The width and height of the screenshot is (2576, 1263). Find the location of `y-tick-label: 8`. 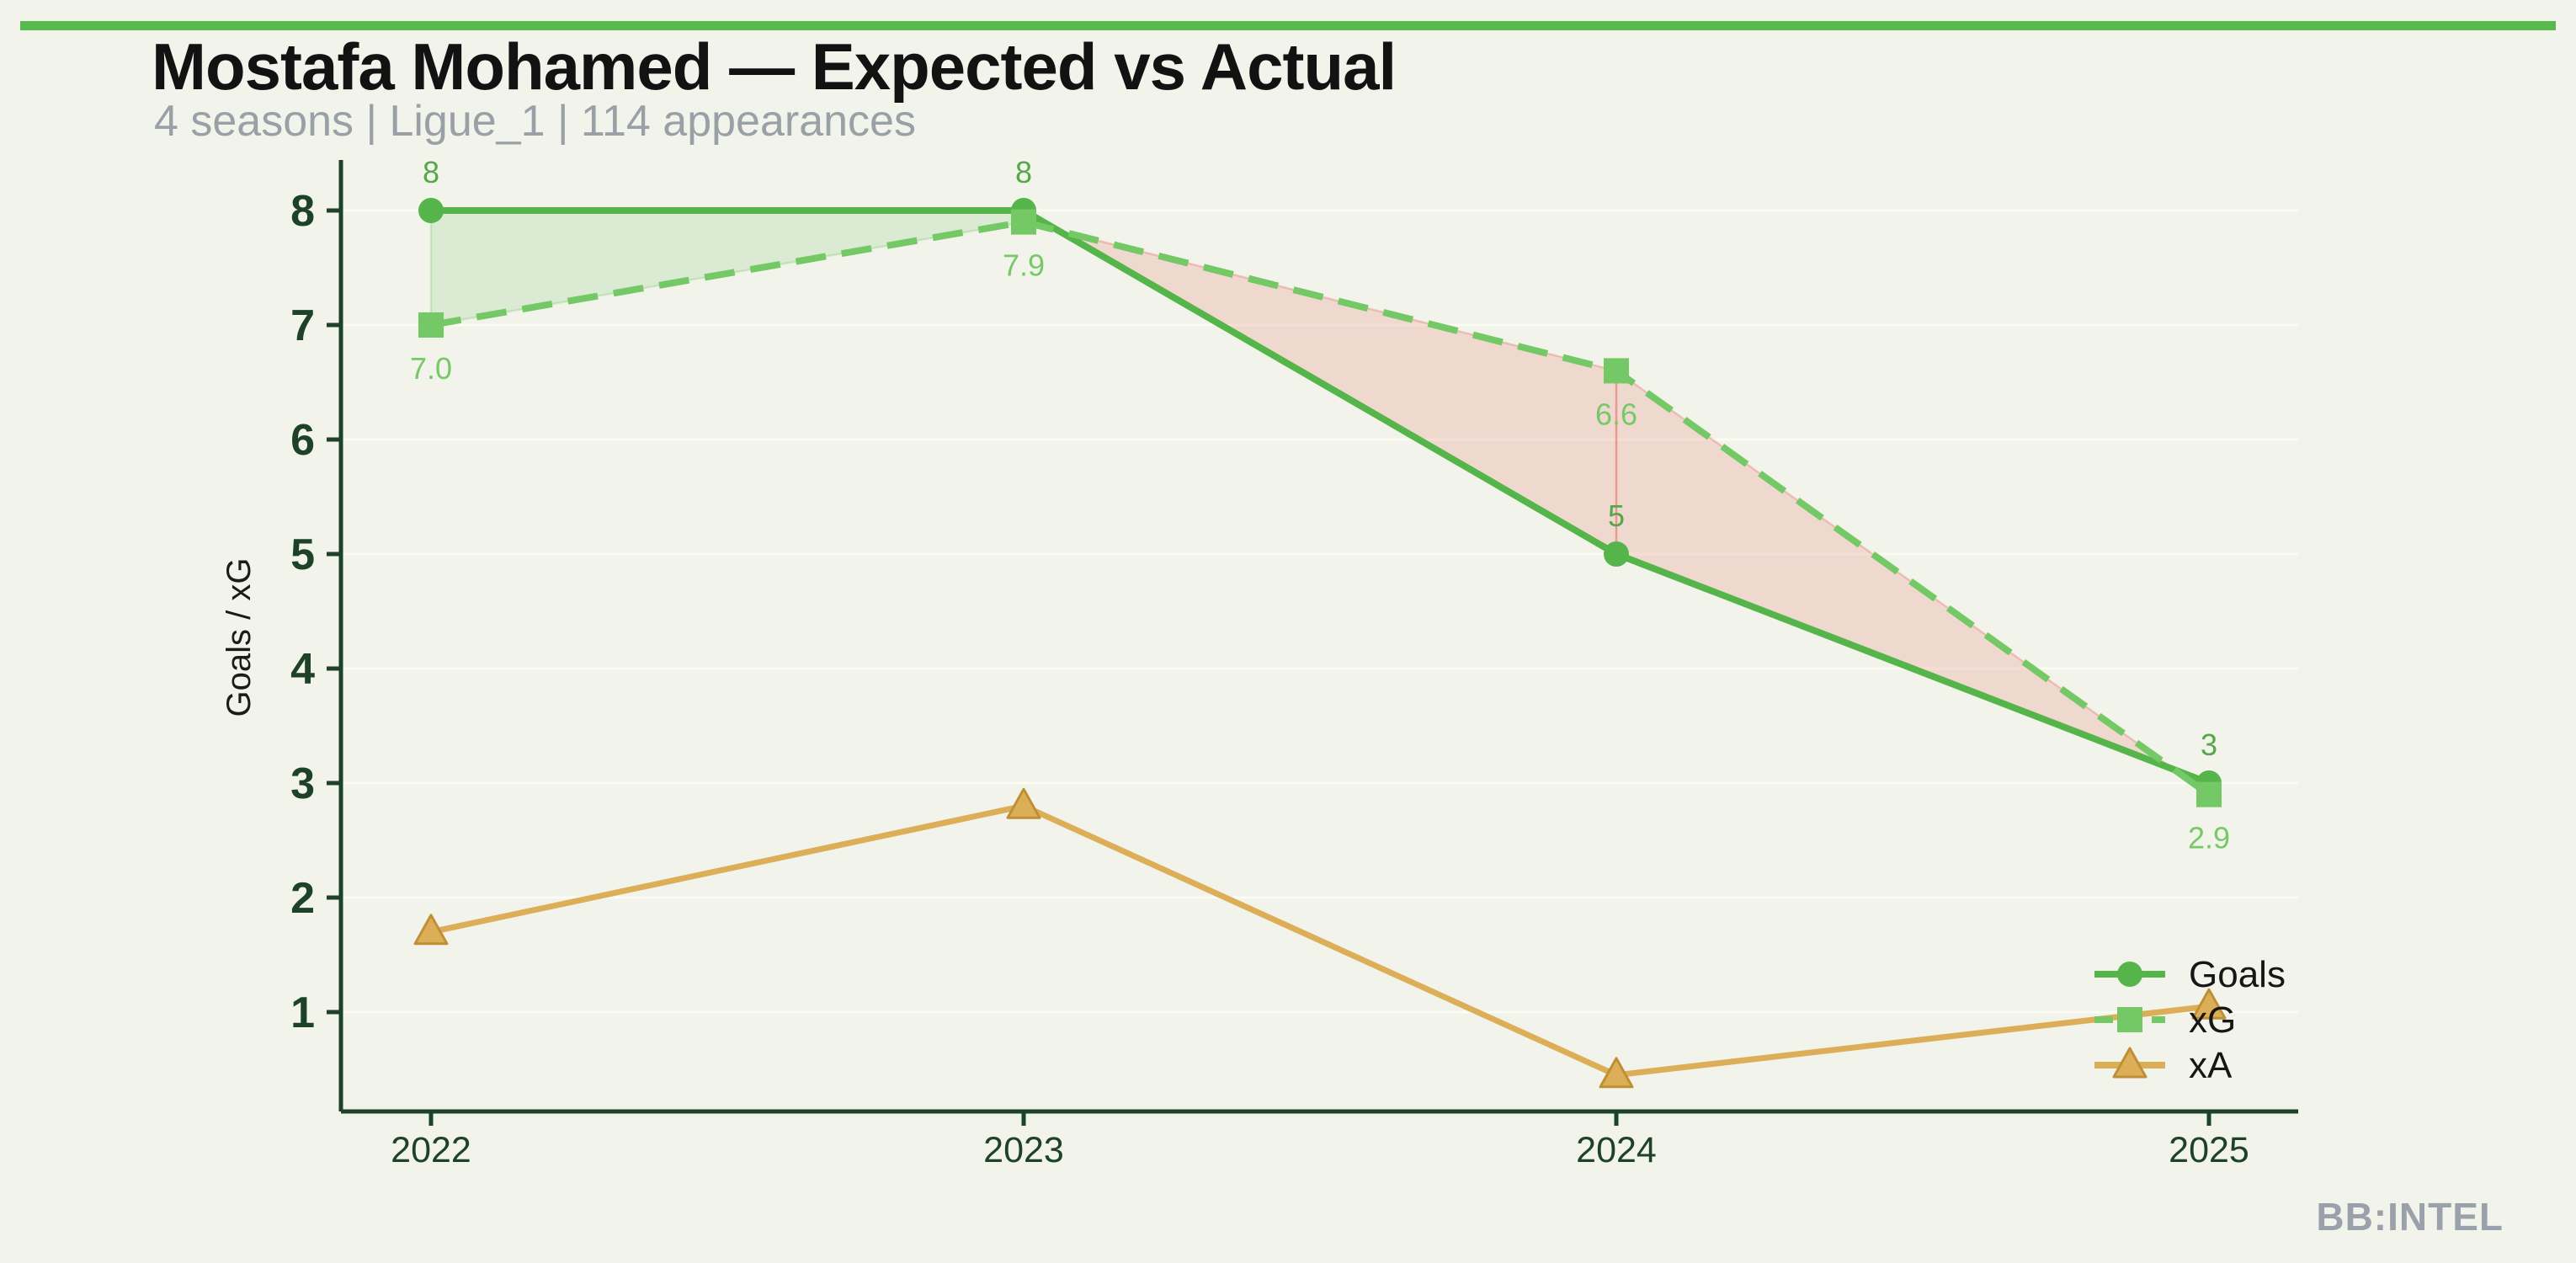

y-tick-label: 8 is located at coordinates (302, 211).